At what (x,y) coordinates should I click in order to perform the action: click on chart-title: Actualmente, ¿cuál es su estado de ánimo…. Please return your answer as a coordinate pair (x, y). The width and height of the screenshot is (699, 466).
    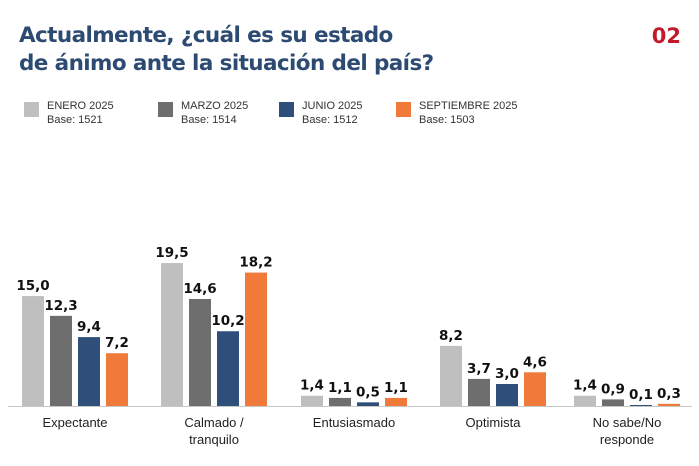
    Looking at the image, I should click on (226, 50).